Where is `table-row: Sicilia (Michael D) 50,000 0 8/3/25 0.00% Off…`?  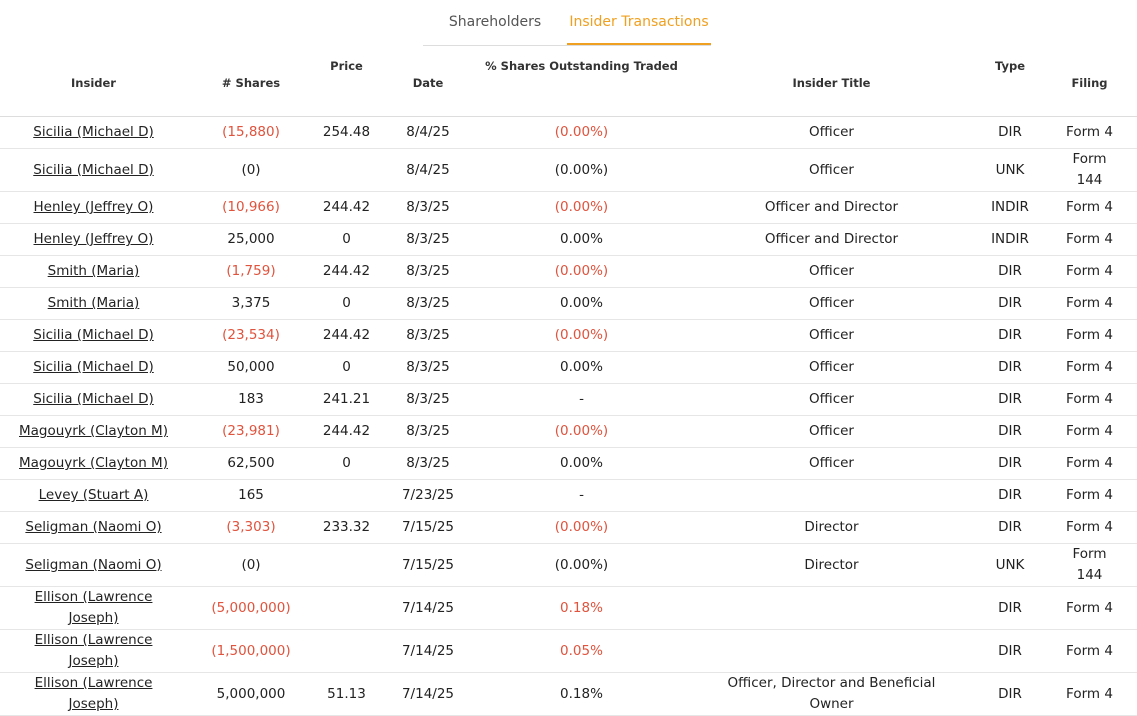 table-row: Sicilia (Michael D) 50,000 0 8/3/25 0.00% Off… is located at coordinates (568, 367).